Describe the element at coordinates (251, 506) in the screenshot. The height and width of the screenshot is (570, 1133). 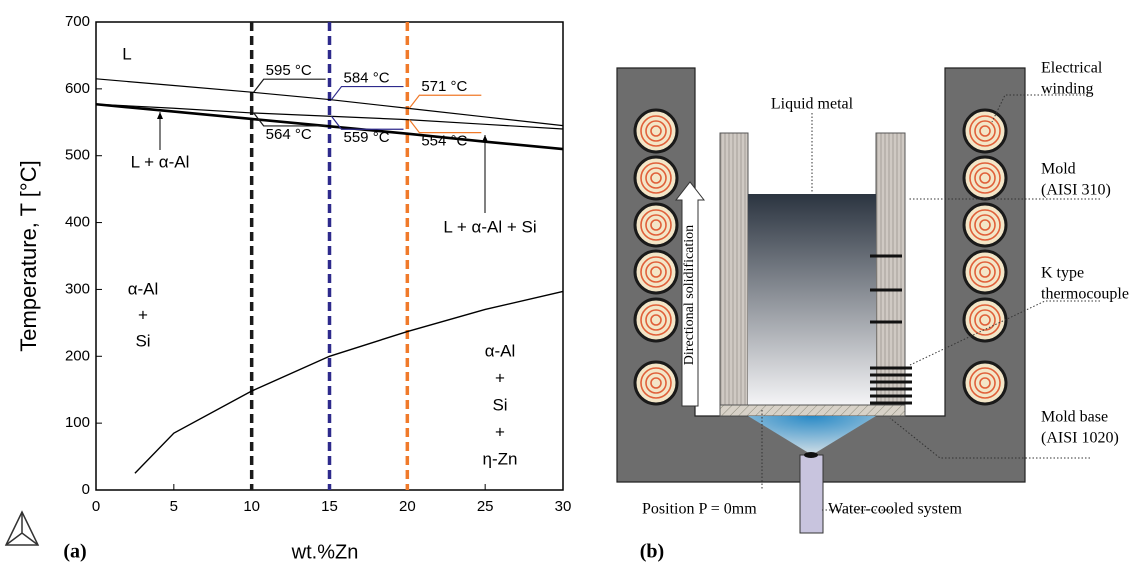
I see `x-tick-label: 10` at that location.